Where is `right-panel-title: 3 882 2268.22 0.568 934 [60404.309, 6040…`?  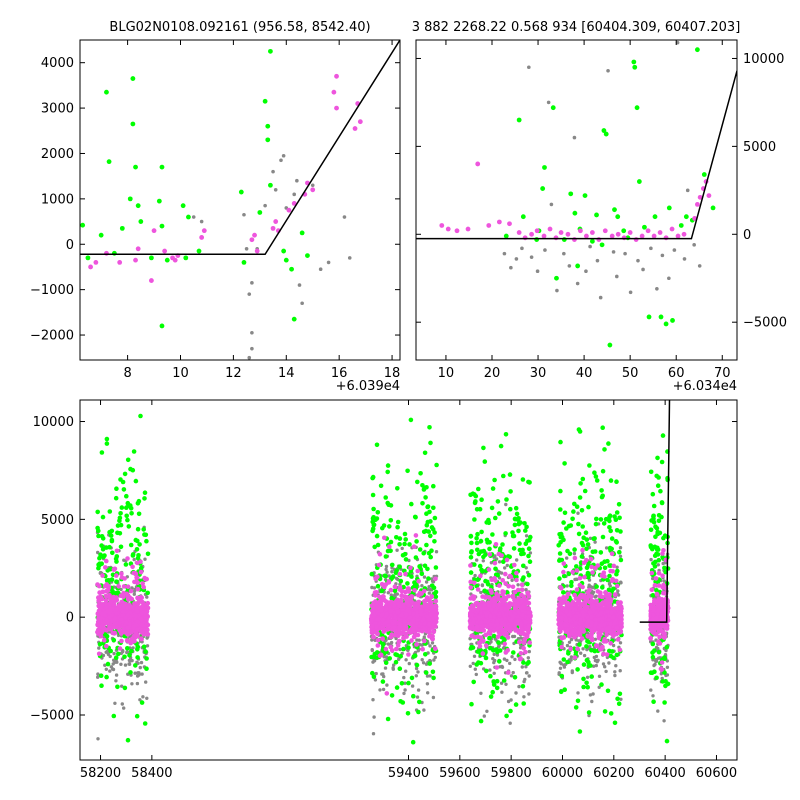 right-panel-title: 3 882 2268.22 0.568 934 [60404.309, 6040… is located at coordinates (576, 27).